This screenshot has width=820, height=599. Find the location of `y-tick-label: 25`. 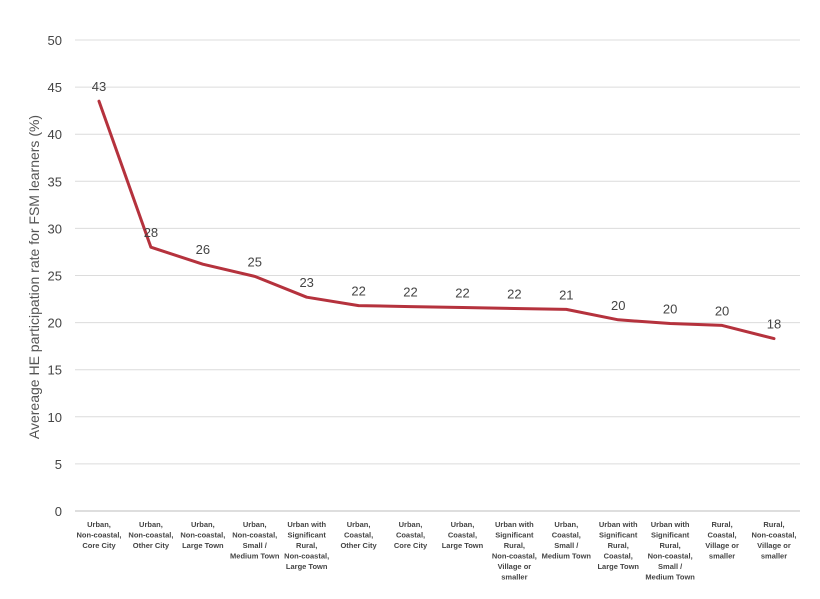

y-tick-label: 25 is located at coordinates (55, 276).